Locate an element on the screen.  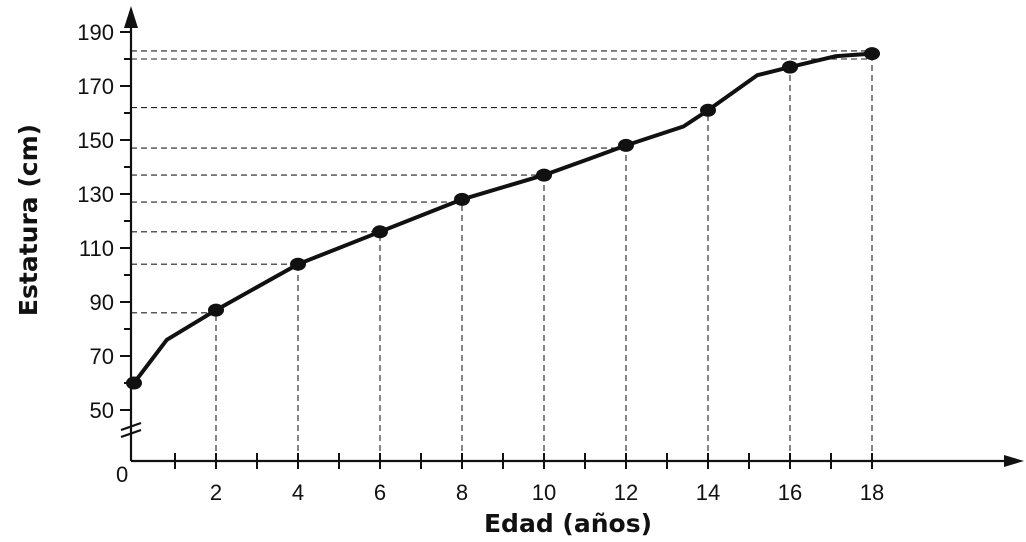
x-tick-label-2: 2 is located at coordinates (216, 492).